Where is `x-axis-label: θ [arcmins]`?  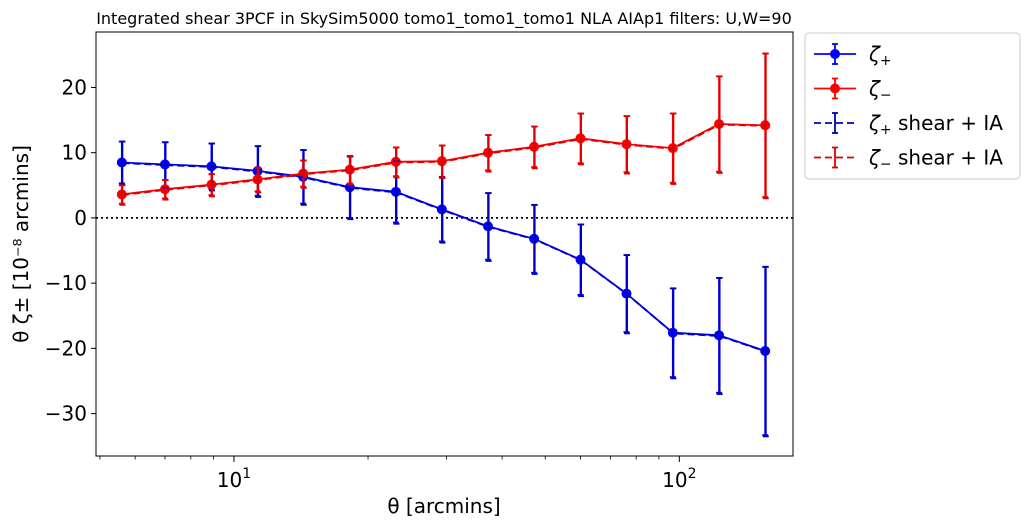
x-axis-label: θ [arcmins] is located at coordinates (443, 506).